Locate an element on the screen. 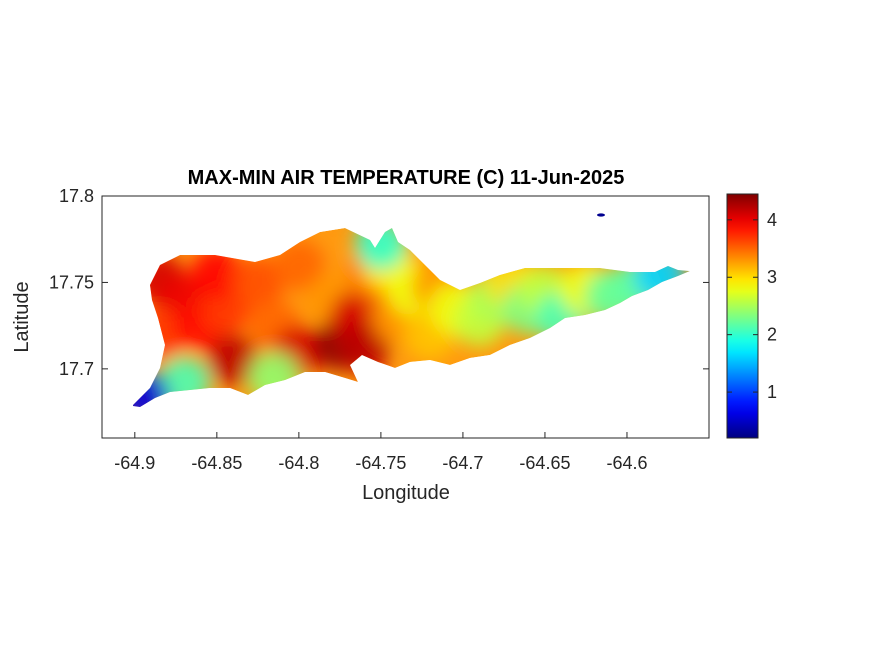  x-tick-label: -64.6 is located at coordinates (626, 463).